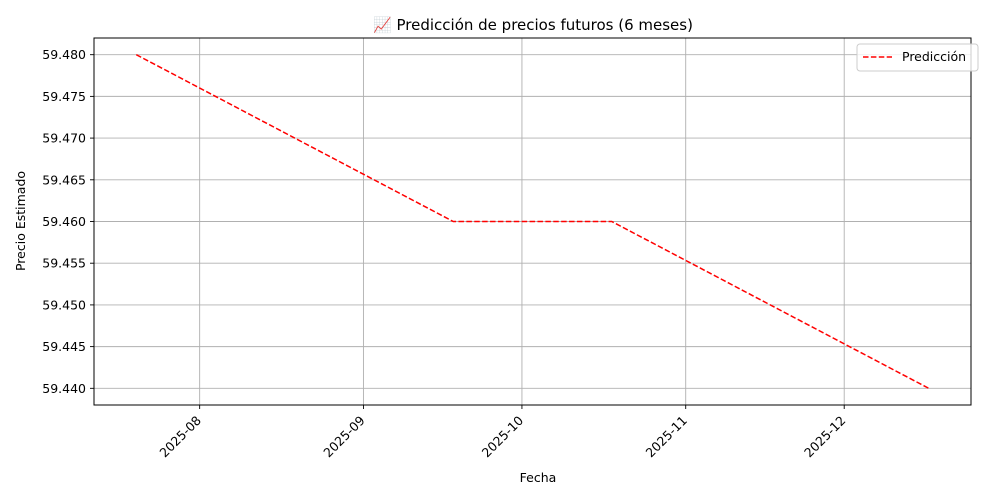  I want to click on y-tick-label: 59.455, so click(64, 263).